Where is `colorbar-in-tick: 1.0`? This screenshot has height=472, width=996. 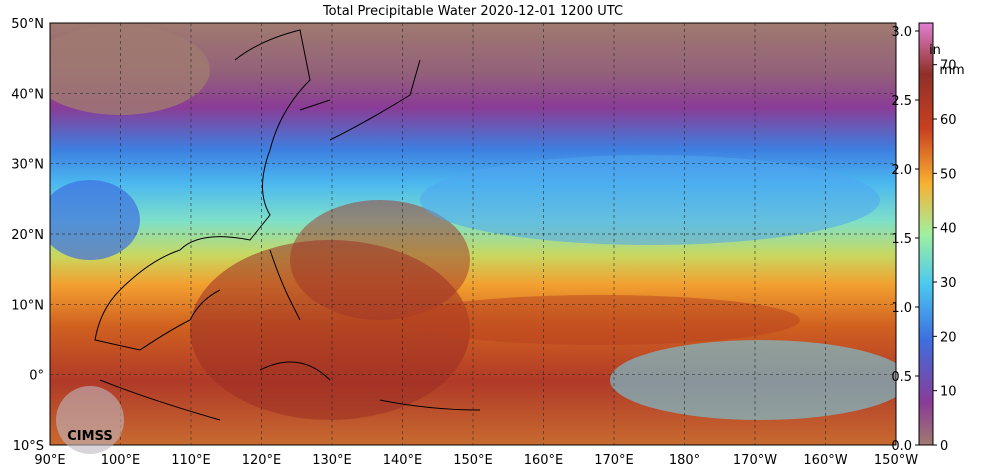 colorbar-in-tick: 1.0 is located at coordinates (901, 308).